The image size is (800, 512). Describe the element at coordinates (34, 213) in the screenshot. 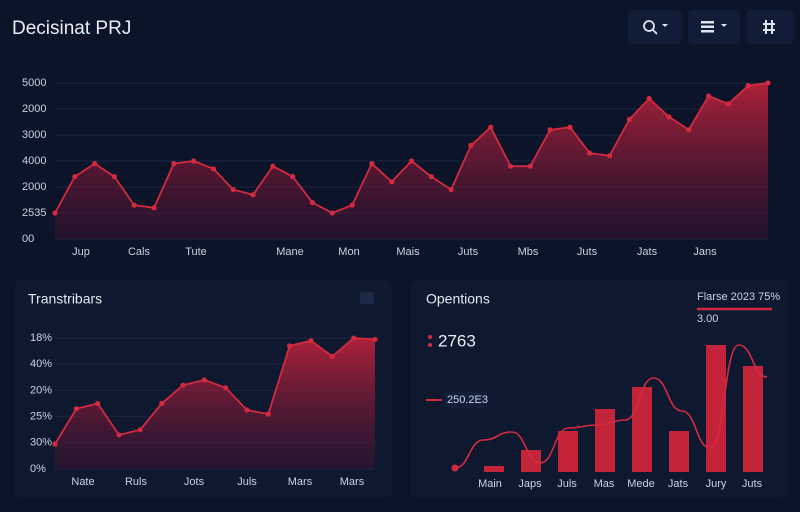

I see `y-tick-label: 2535` at that location.